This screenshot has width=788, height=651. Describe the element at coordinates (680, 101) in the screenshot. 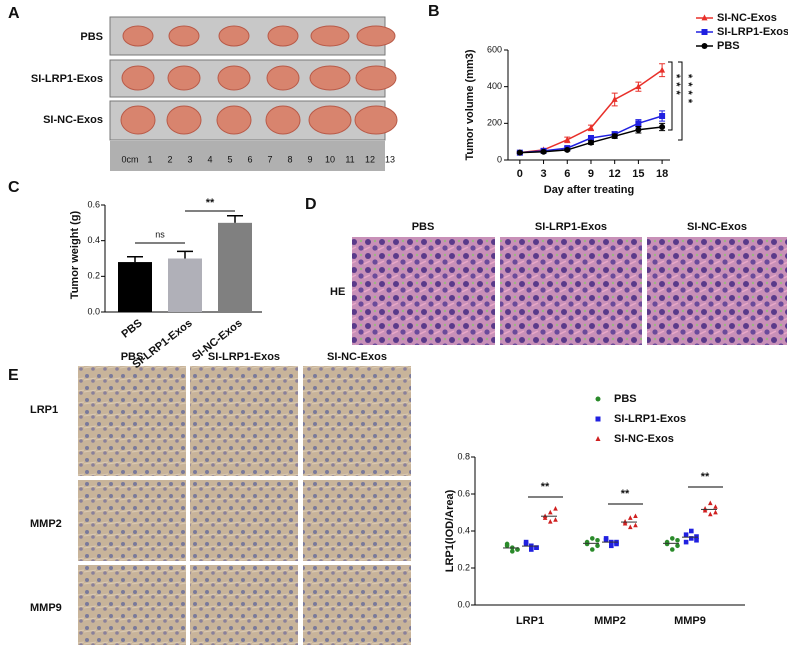

I see `bracket` at that location.